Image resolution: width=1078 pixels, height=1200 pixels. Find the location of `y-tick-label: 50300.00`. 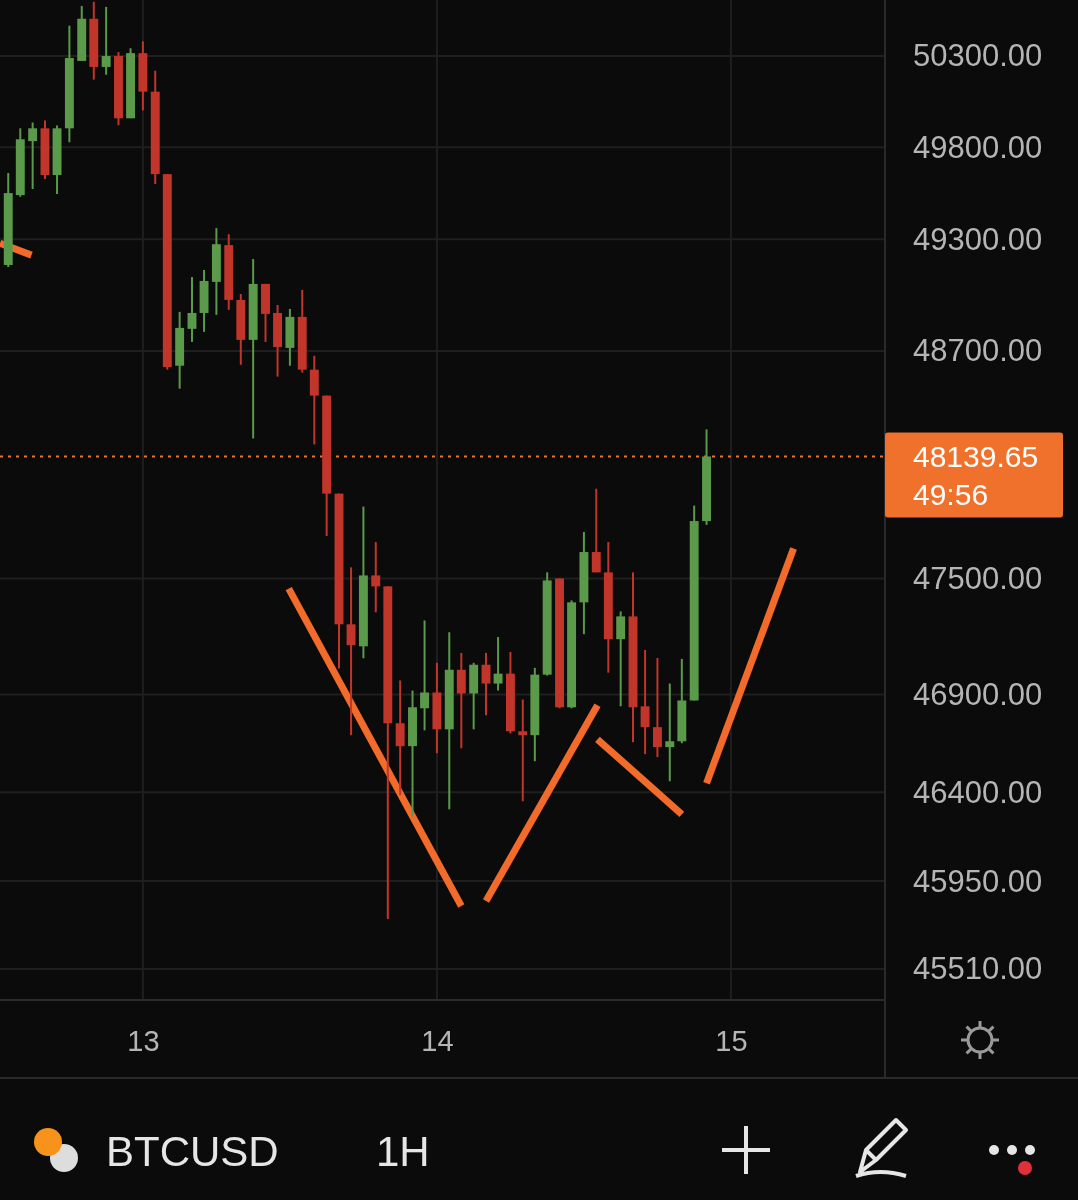

y-tick-label: 50300.00 is located at coordinates (978, 56).